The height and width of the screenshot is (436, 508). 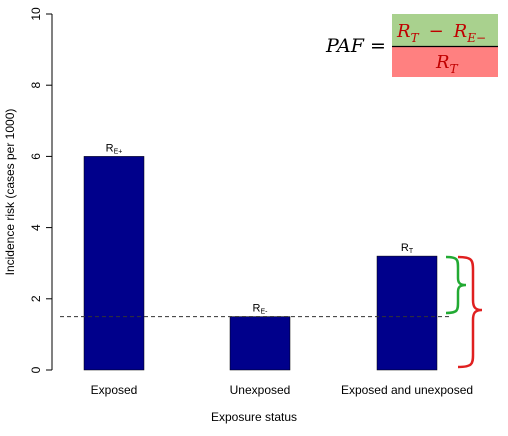 What do you see at coordinates (36, 298) in the screenshot?
I see `y-tick-label: 2` at bounding box center [36, 298].